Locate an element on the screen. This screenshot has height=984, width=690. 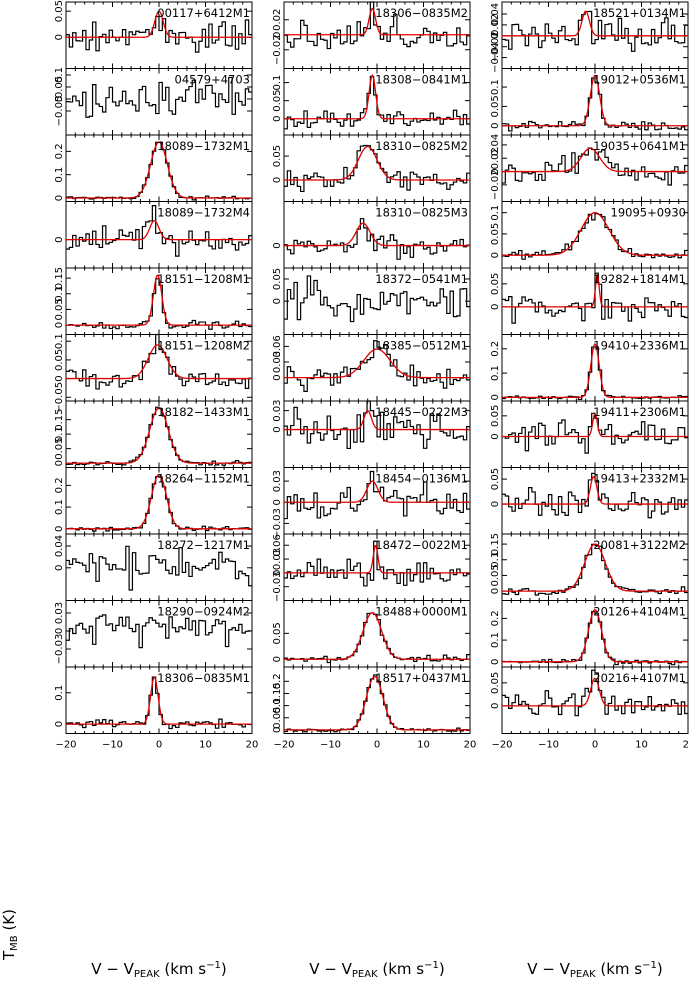
spectrum-source-label: 00117+6412M1 is located at coordinates (203, 13).